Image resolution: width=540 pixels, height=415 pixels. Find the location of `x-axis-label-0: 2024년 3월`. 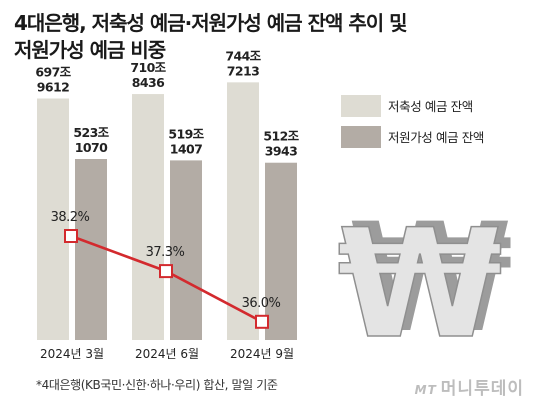

x-axis-label-0: 2024년 3월 is located at coordinates (72, 354).